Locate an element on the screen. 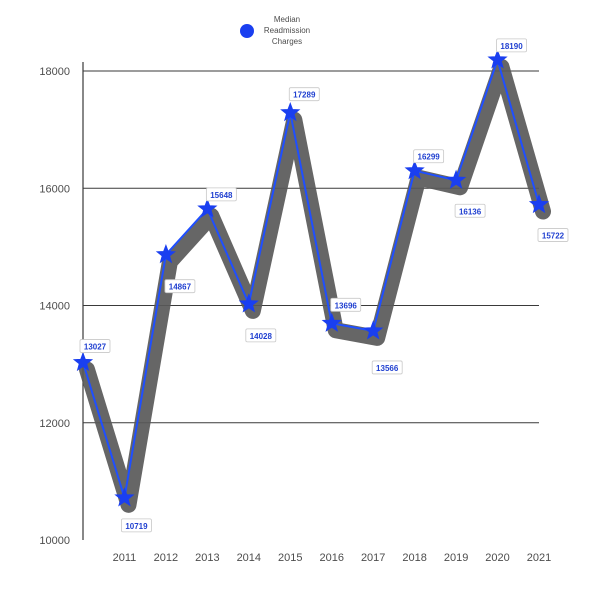 This screenshot has height=602, width=602. x-tick-label: 2012 is located at coordinates (166, 558).